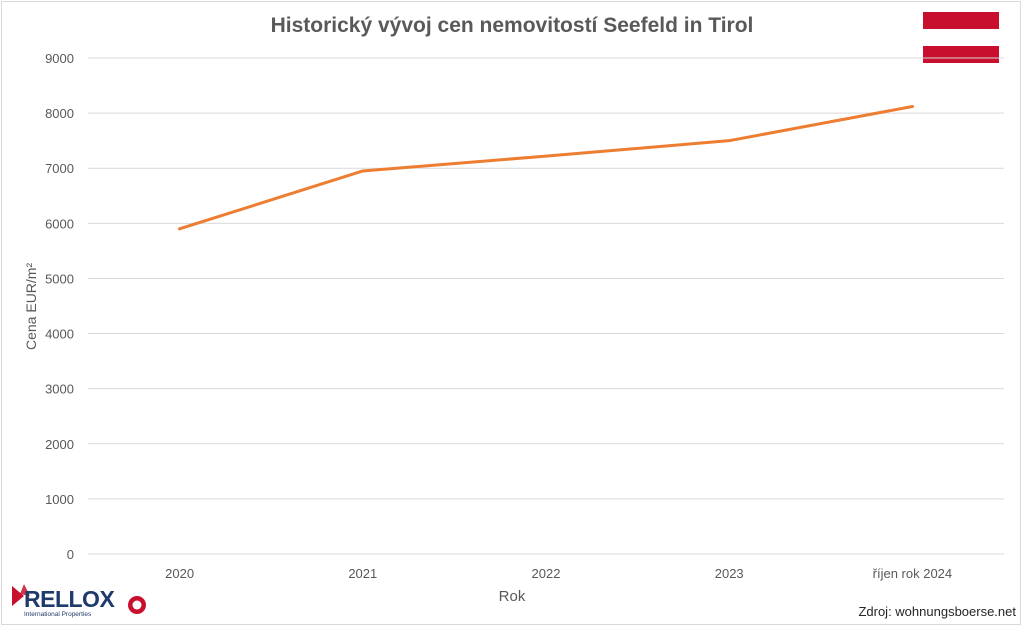 The image size is (1024, 628). I want to click on x-tick-label: 2020, so click(179, 573).